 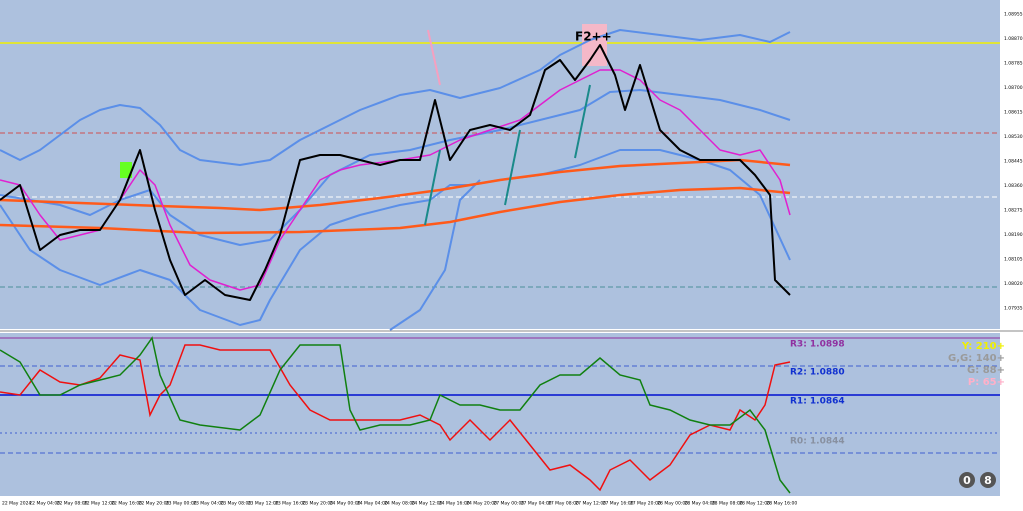 What do you see at coordinates (399, 504) in the screenshot?
I see `time-tick-label: 24 May 08:00` at bounding box center [399, 504].